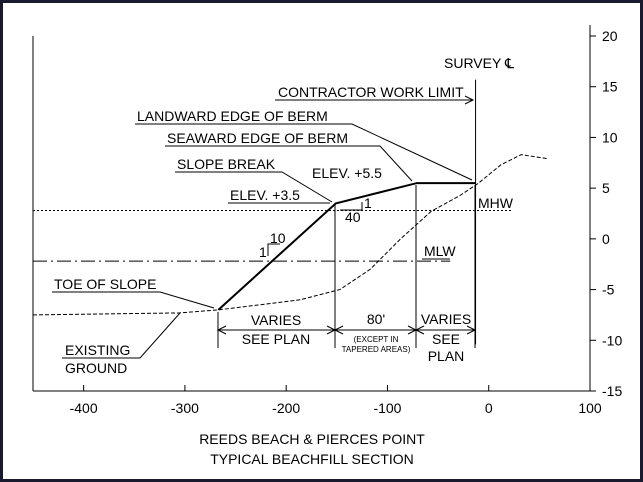 The width and height of the screenshot is (643, 482). Describe the element at coordinates (84, 408) in the screenshot. I see `x-tick-label: -400` at that location.